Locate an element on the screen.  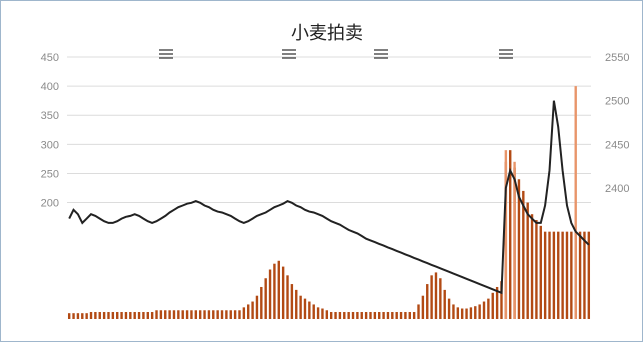
left-tick-label: 300 is located at coordinates (50, 145).